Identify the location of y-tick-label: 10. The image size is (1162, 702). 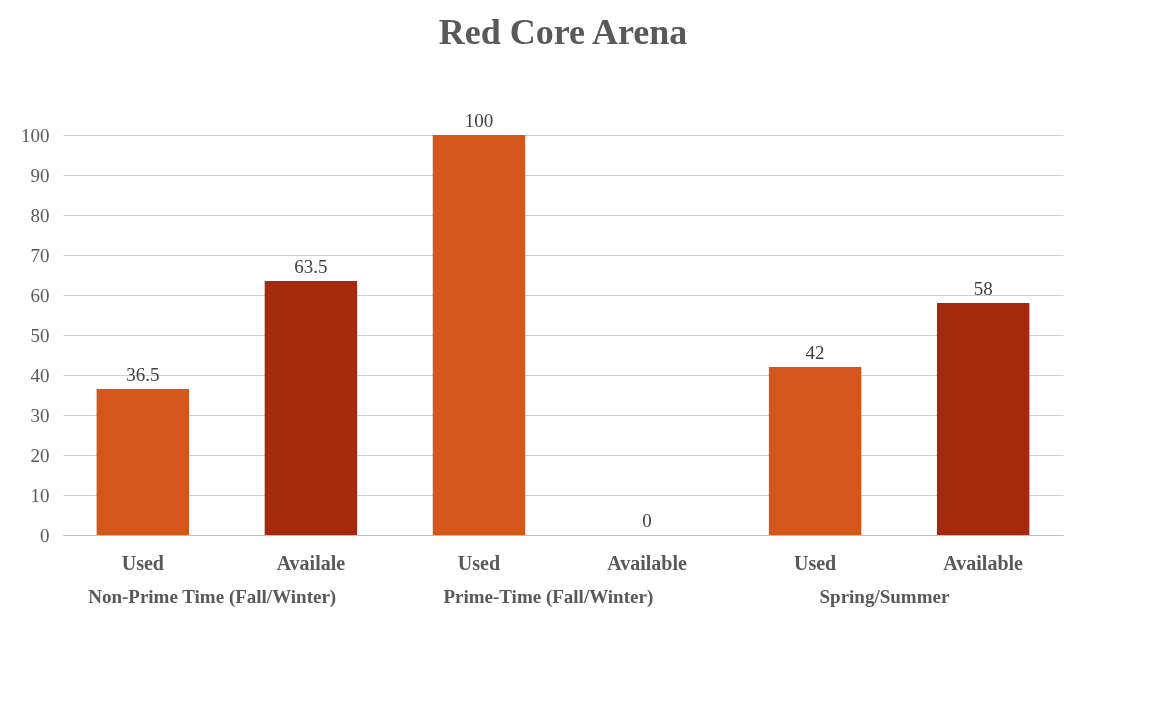
(40, 495).